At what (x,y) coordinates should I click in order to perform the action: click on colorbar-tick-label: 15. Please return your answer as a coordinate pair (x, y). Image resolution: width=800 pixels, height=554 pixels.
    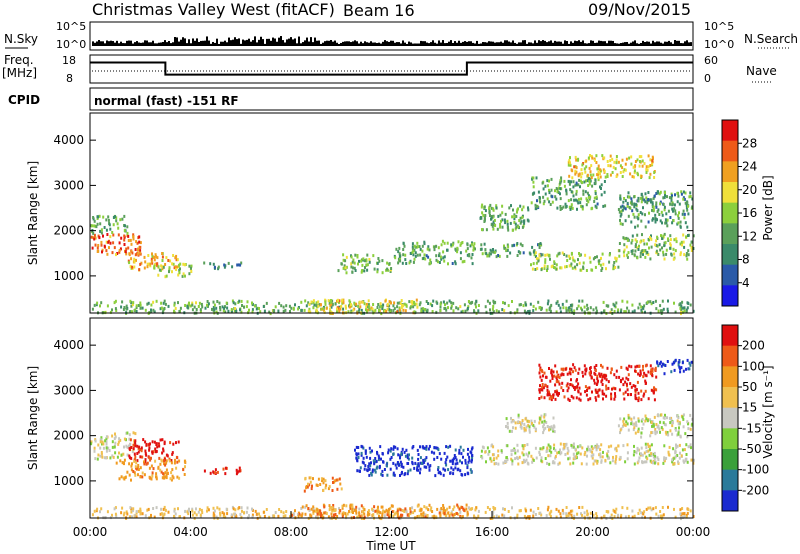
    Looking at the image, I should click on (749, 408).